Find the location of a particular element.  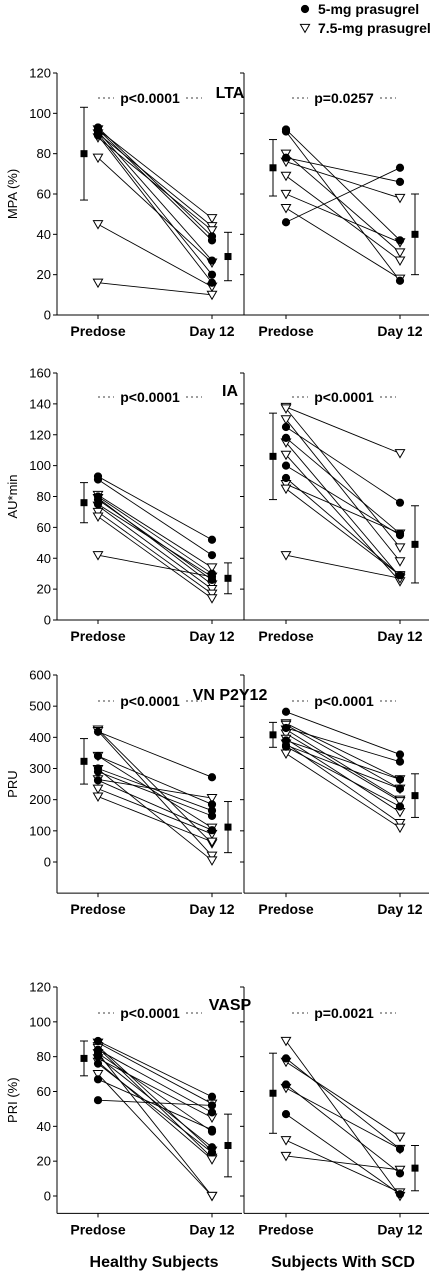

y-tick-label: 600 is located at coordinates (40, 675).